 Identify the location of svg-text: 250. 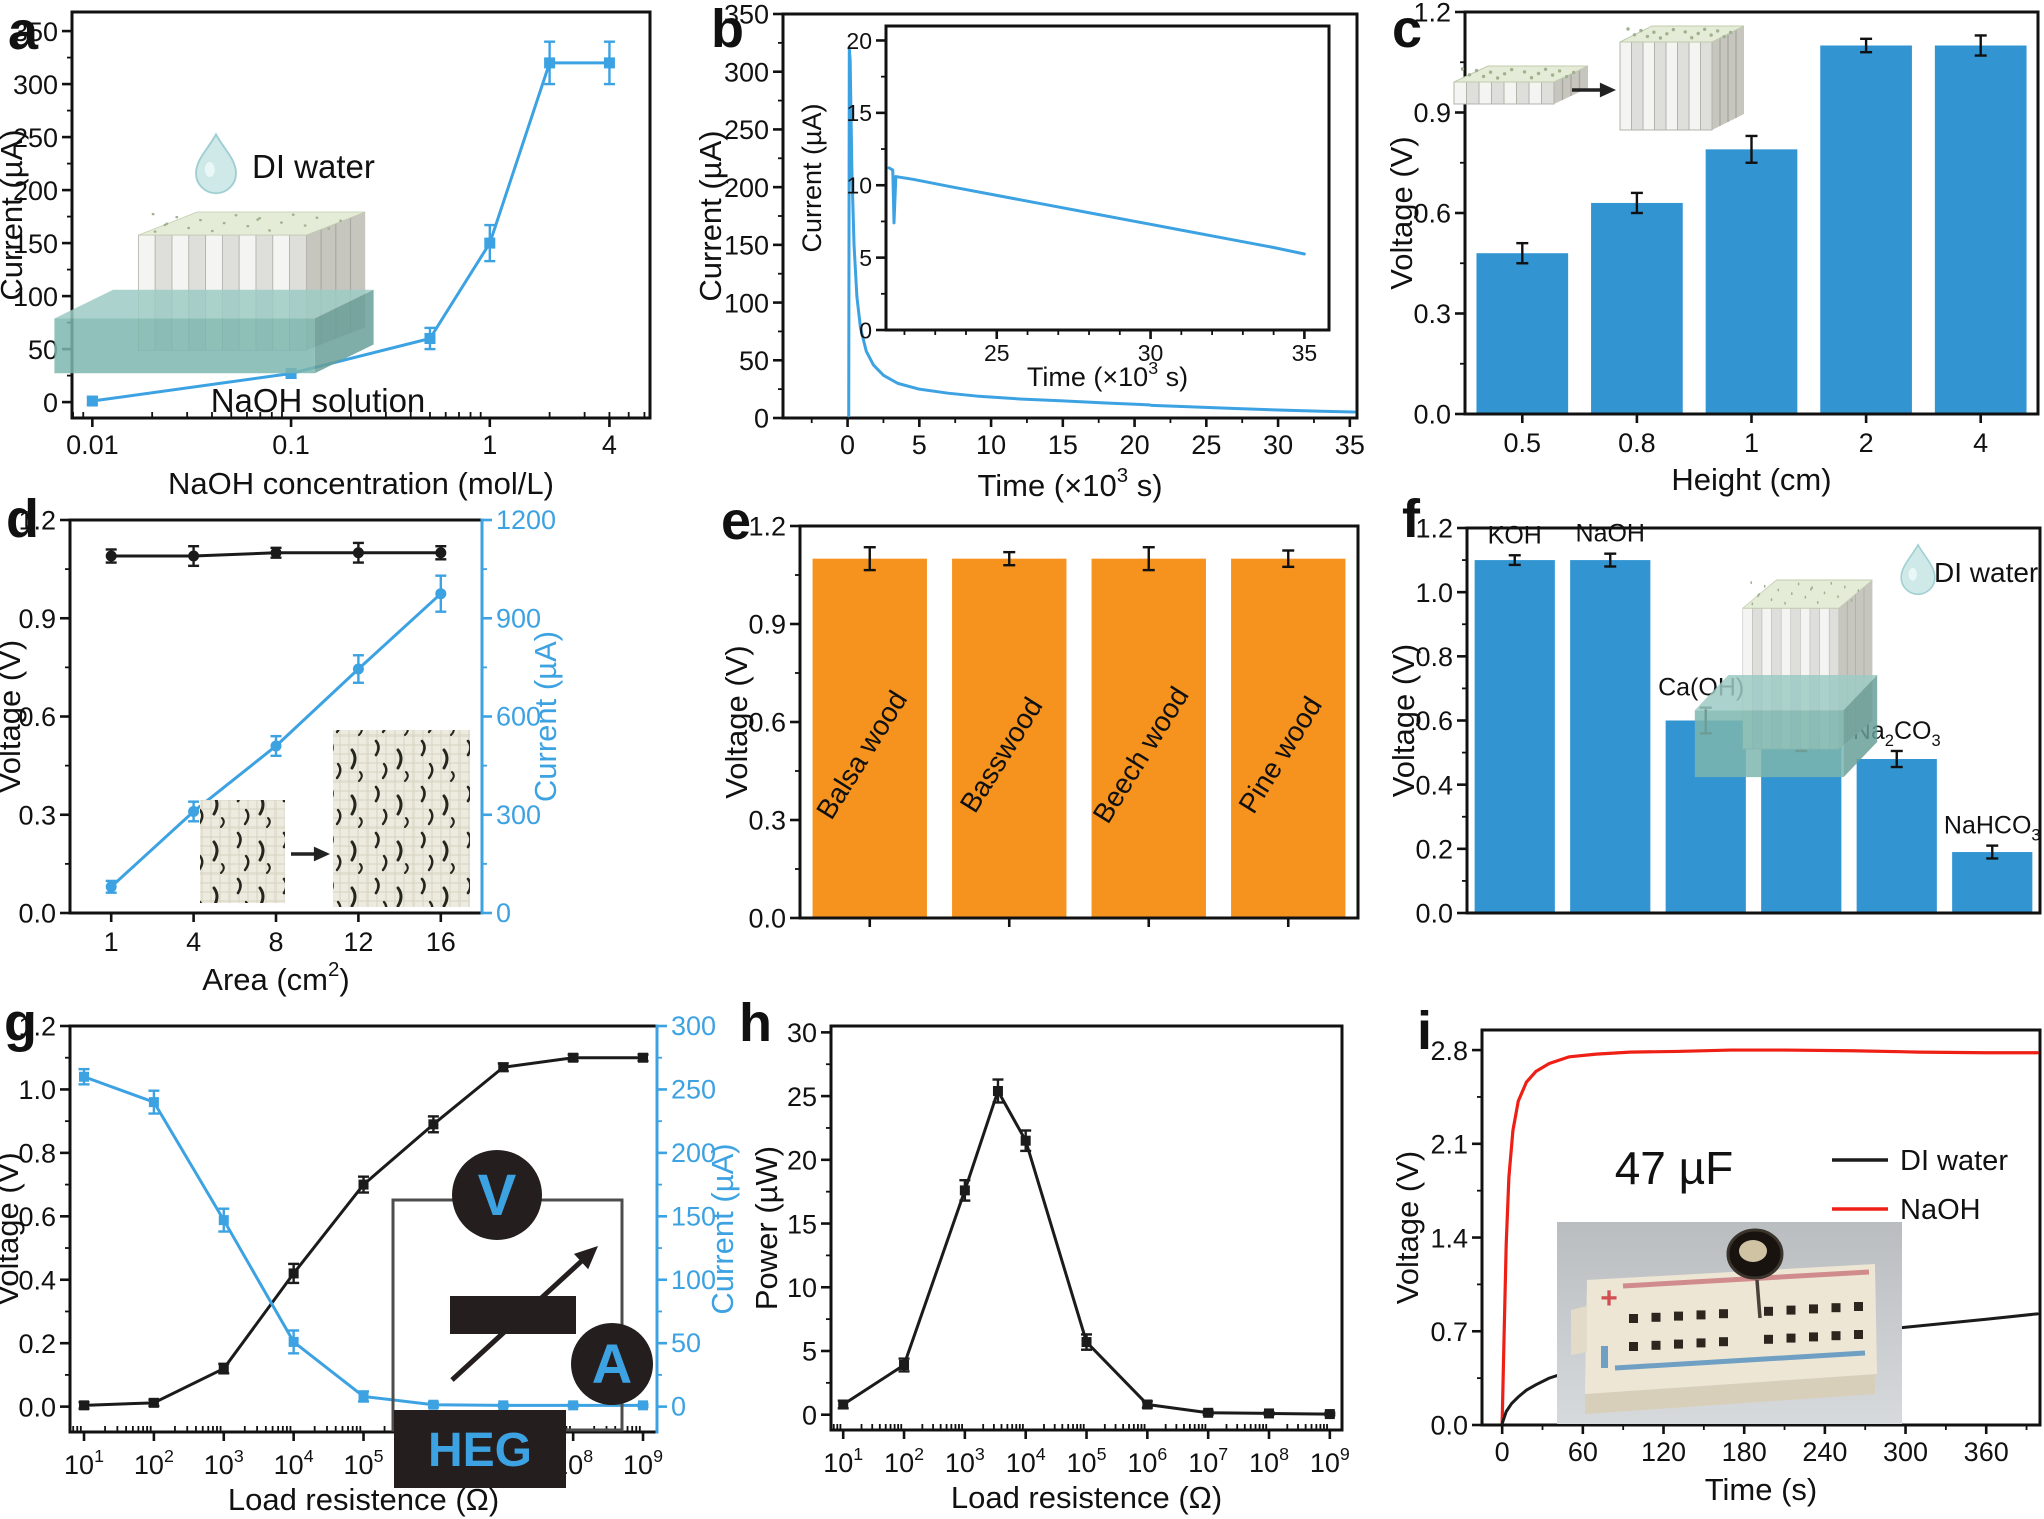
(35, 138).